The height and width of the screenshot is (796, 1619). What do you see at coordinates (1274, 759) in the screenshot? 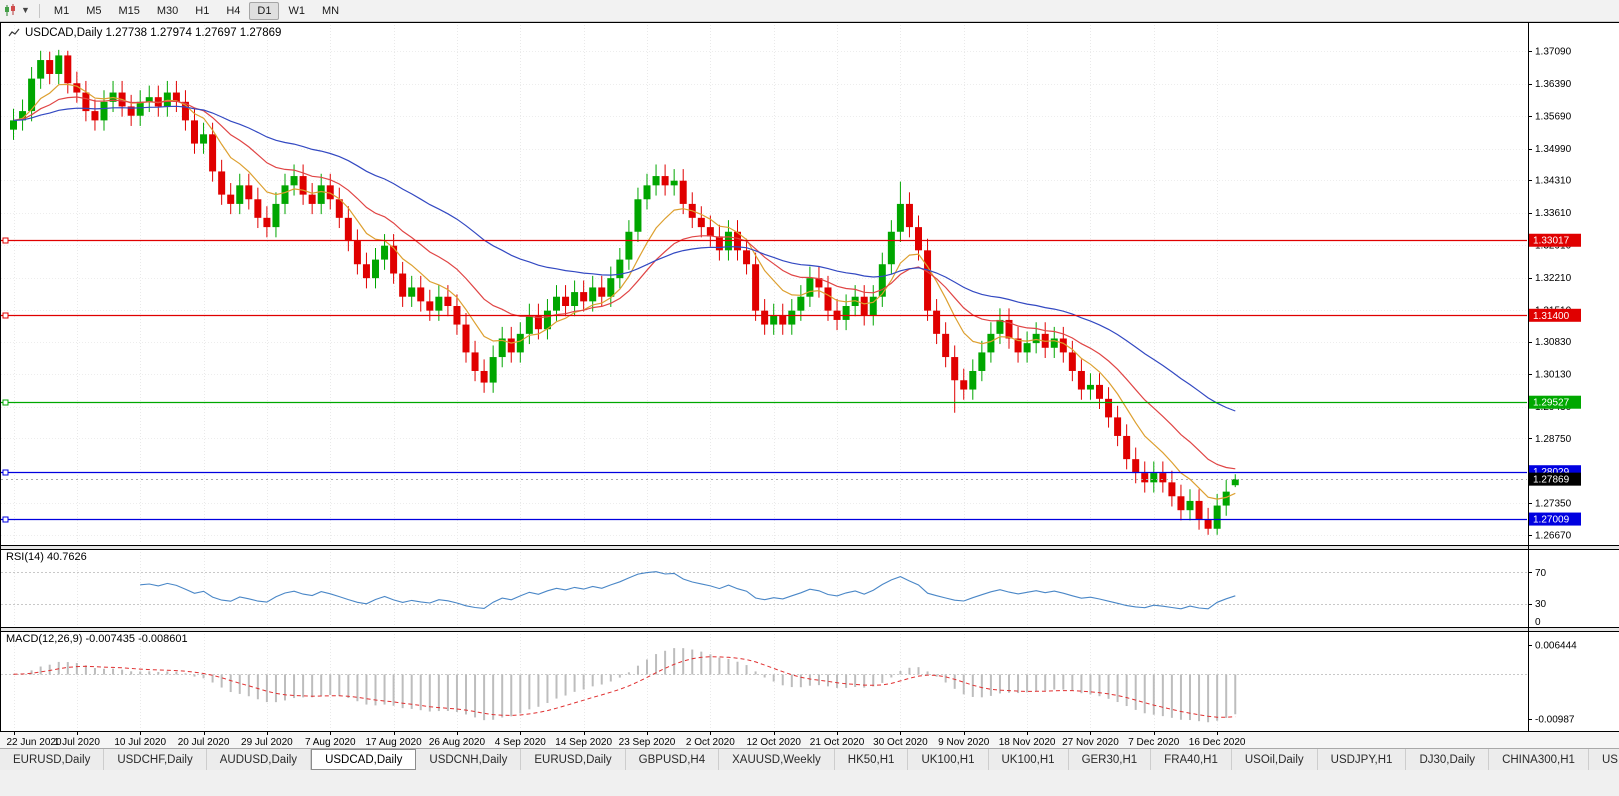
I see `chart-tab-usoil-daily: USOil,Daily` at bounding box center [1274, 759].